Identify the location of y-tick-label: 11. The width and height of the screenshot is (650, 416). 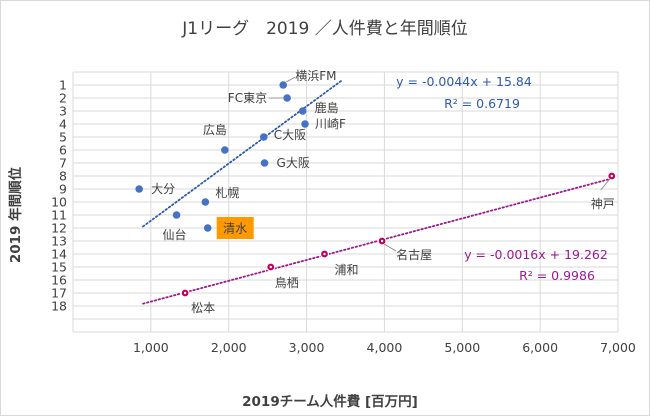
(59, 215).